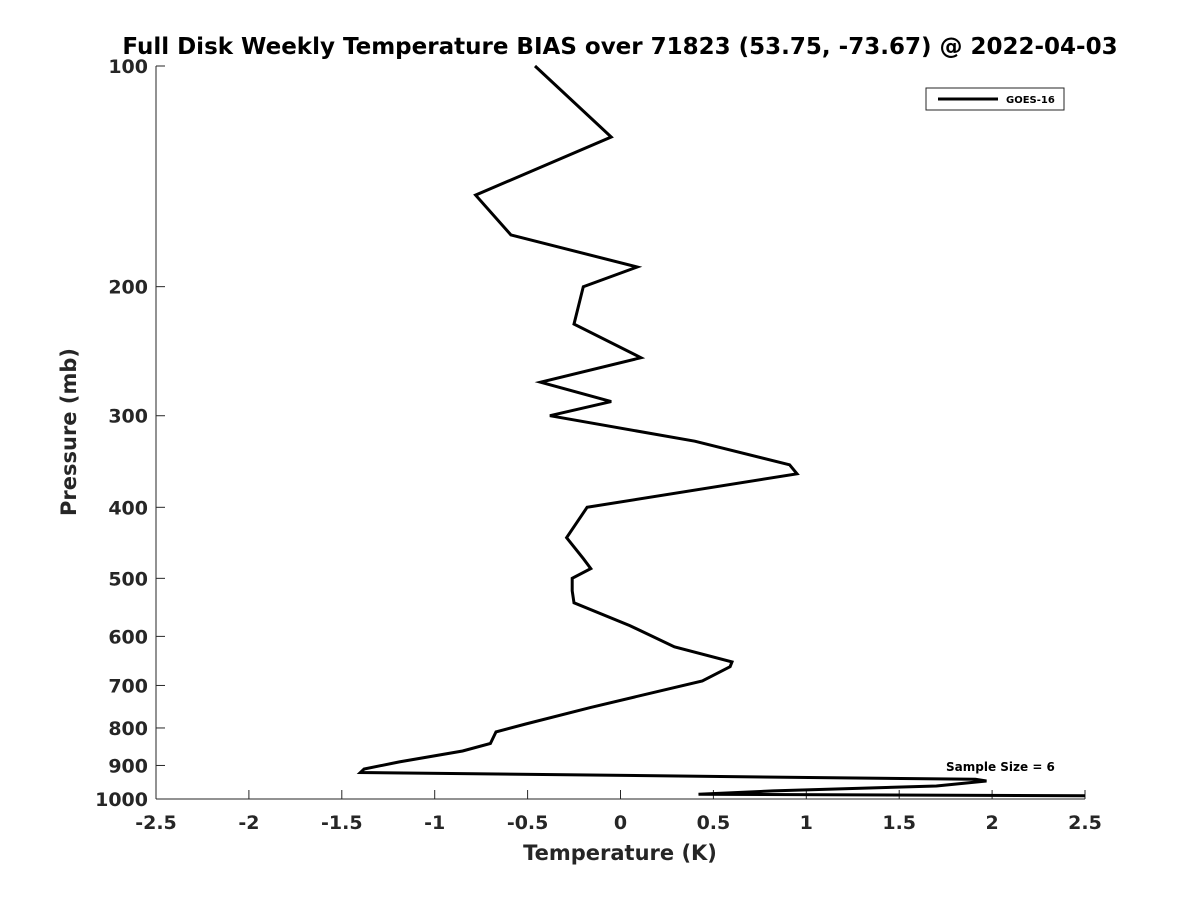 This screenshot has height=900, width=1200. What do you see at coordinates (128, 686) in the screenshot?
I see `y-tick-label: 700` at bounding box center [128, 686].